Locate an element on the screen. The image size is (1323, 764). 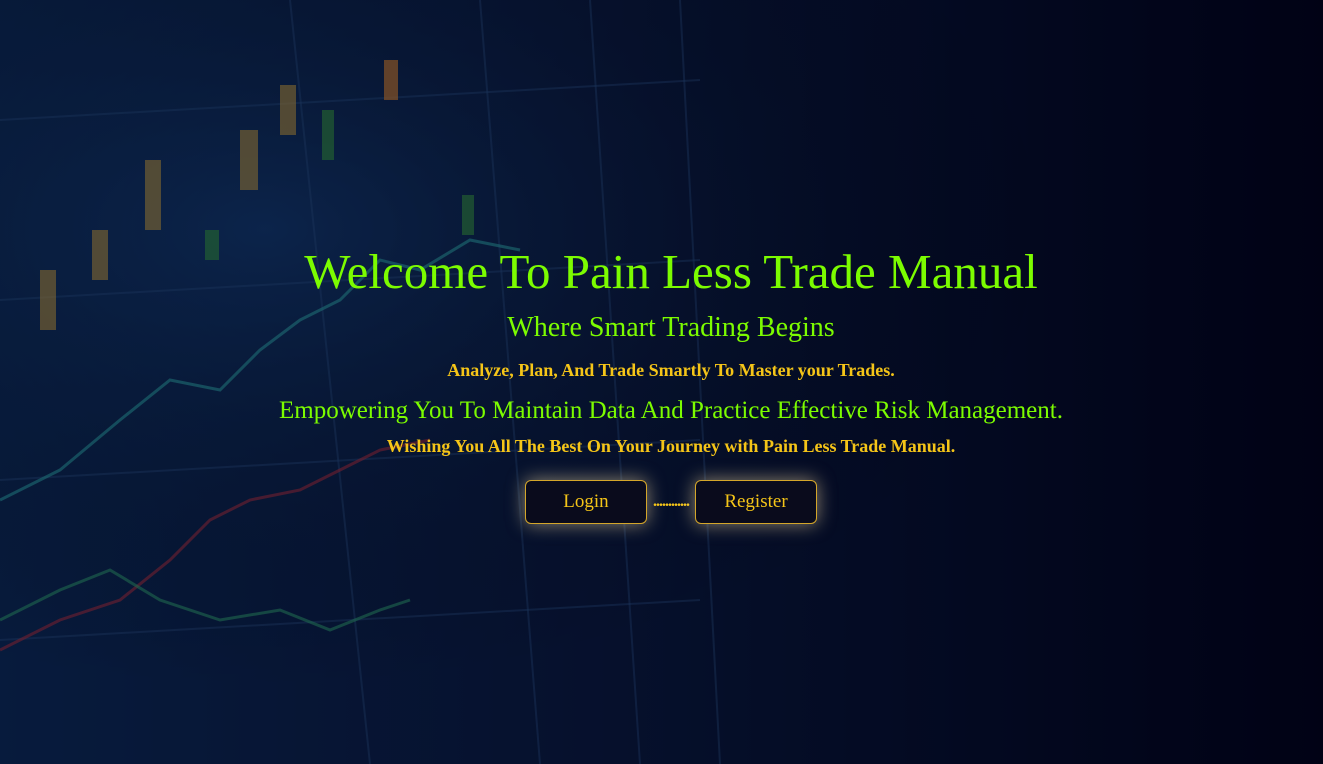
bg-candles is located at coordinates (257, 195).